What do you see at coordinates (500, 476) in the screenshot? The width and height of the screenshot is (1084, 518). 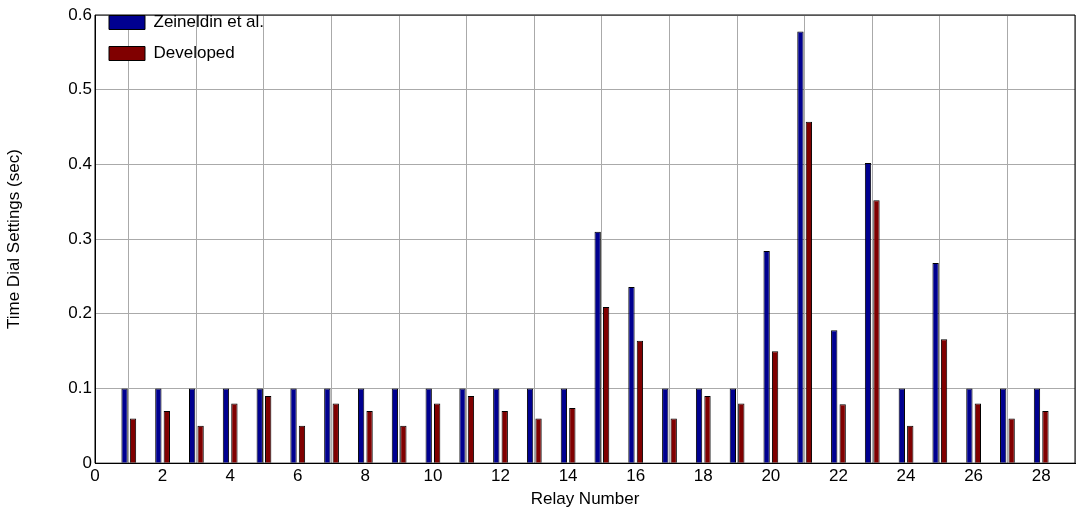 I see `x-tick-label: 12` at bounding box center [500, 476].